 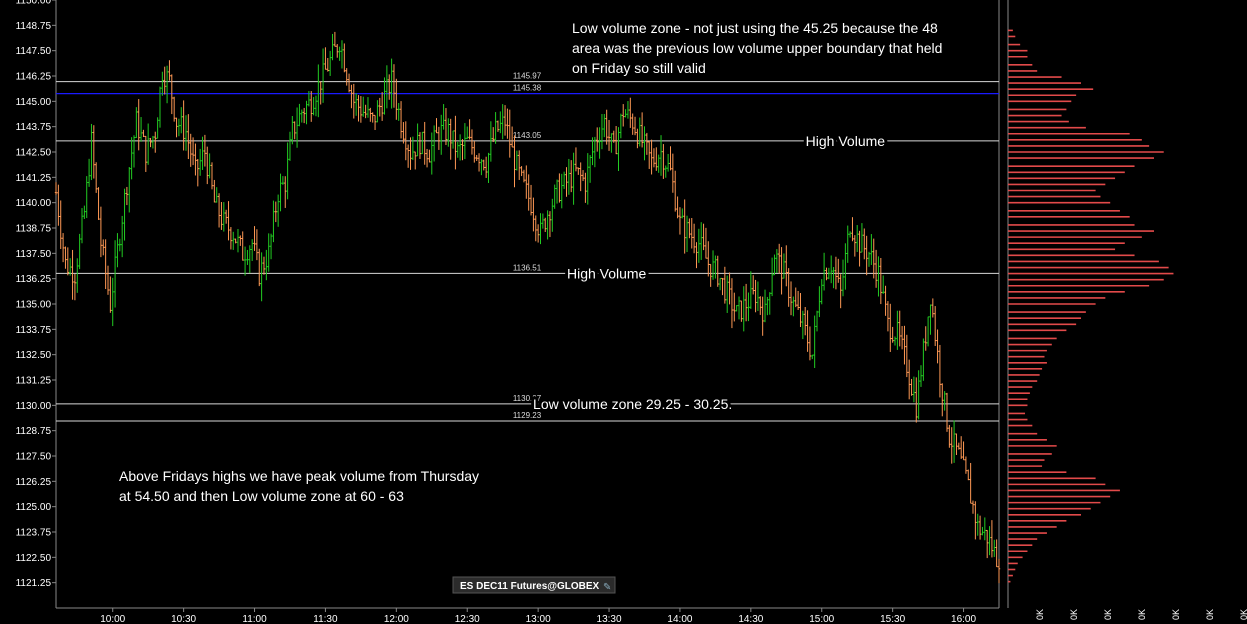 What do you see at coordinates (34, 178) in the screenshot?
I see `price-tick-label: 1141.25` at bounding box center [34, 178].